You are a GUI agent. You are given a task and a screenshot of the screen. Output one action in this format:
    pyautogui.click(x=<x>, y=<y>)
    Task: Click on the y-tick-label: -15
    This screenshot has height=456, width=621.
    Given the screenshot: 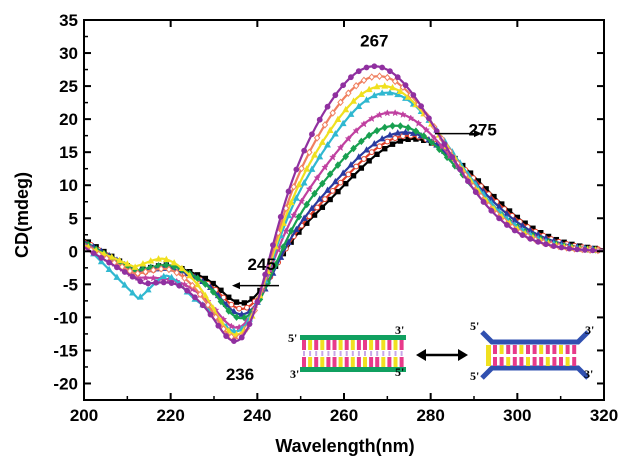 What is the action you would take?
    pyautogui.click(x=65, y=350)
    